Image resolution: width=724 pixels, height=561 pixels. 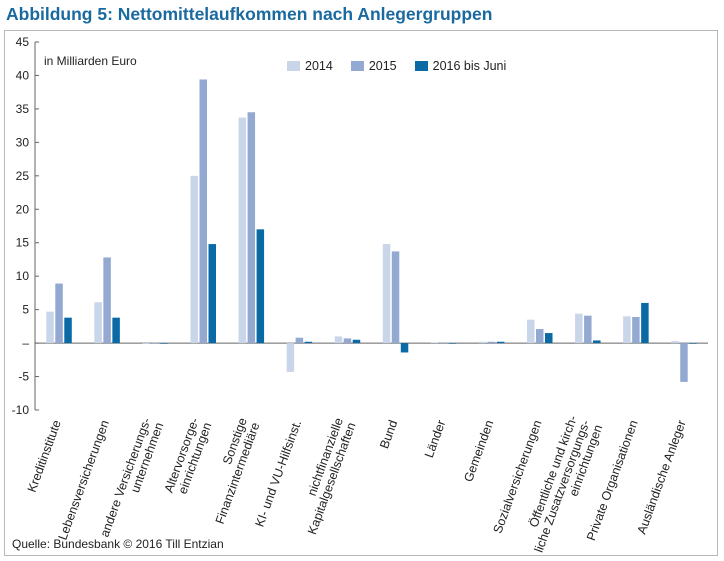 I want to click on chart-legend: 2014 2015 2016 bis Juni, so click(x=396, y=66).